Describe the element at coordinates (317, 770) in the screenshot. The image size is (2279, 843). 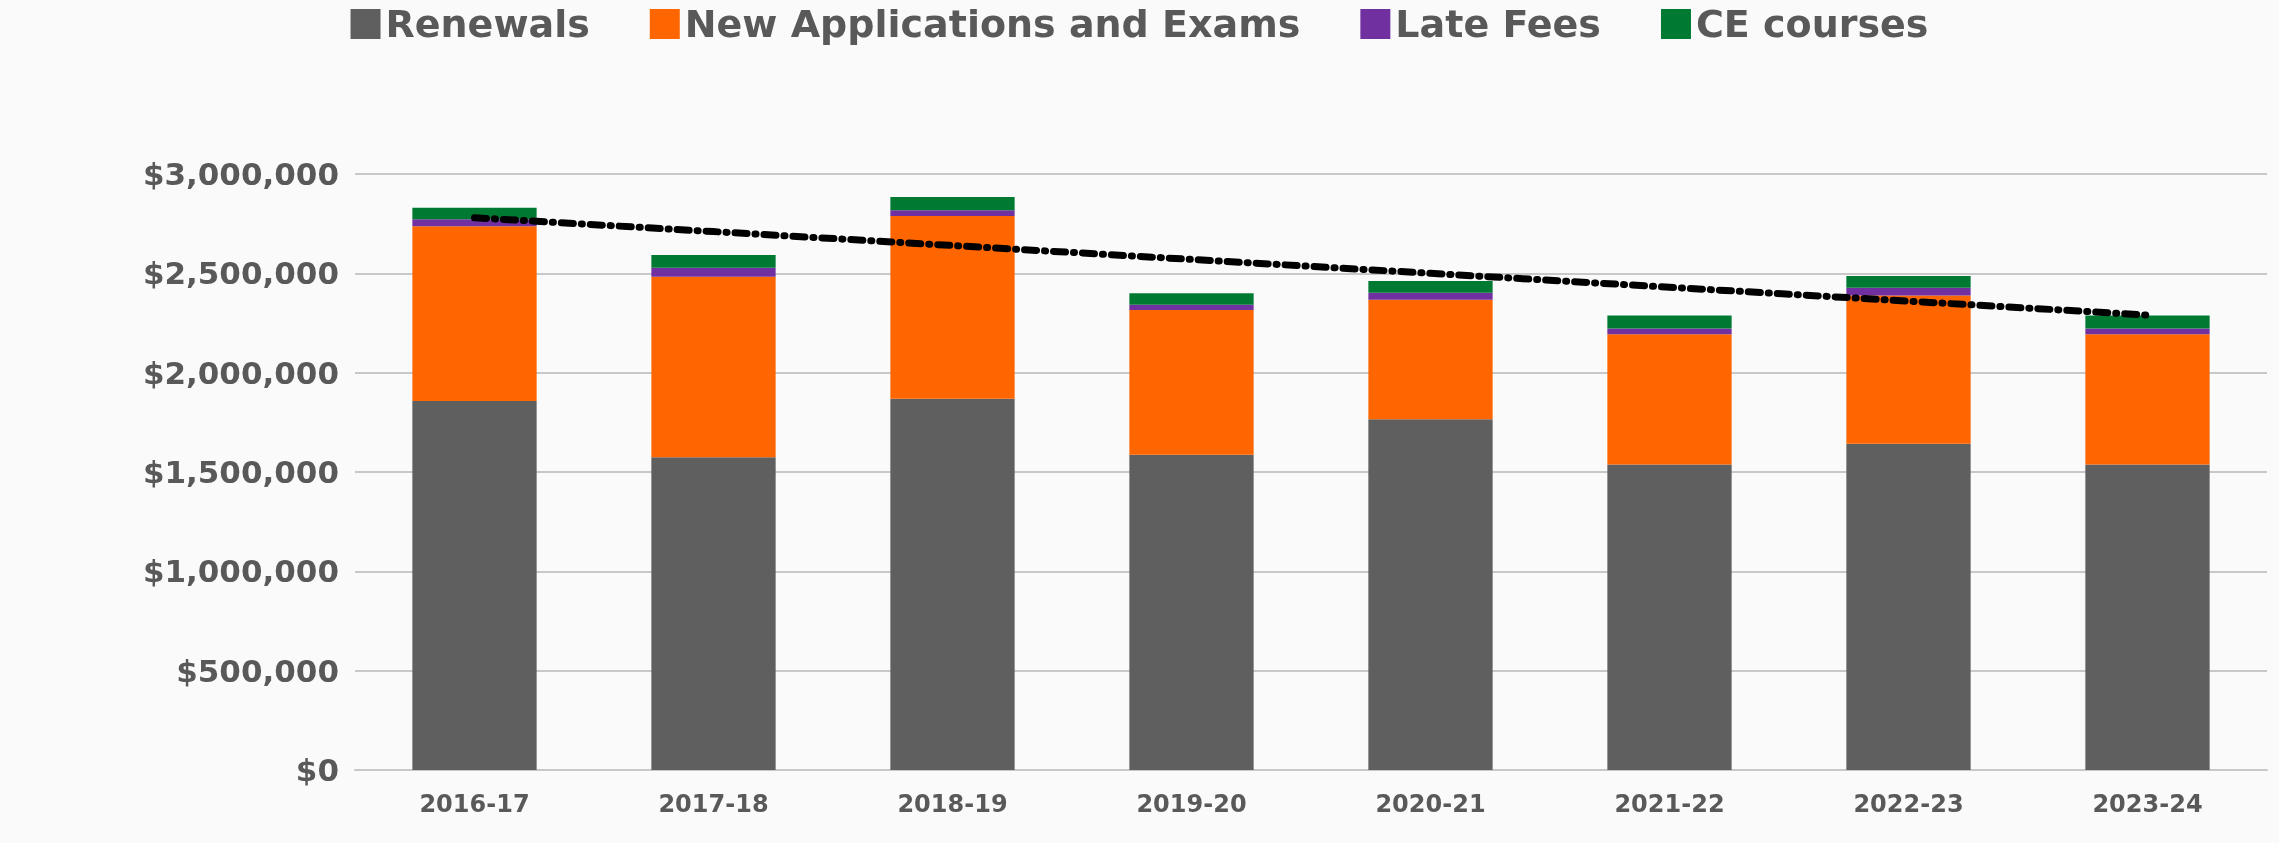
I see `y-tick-label: $0` at that location.